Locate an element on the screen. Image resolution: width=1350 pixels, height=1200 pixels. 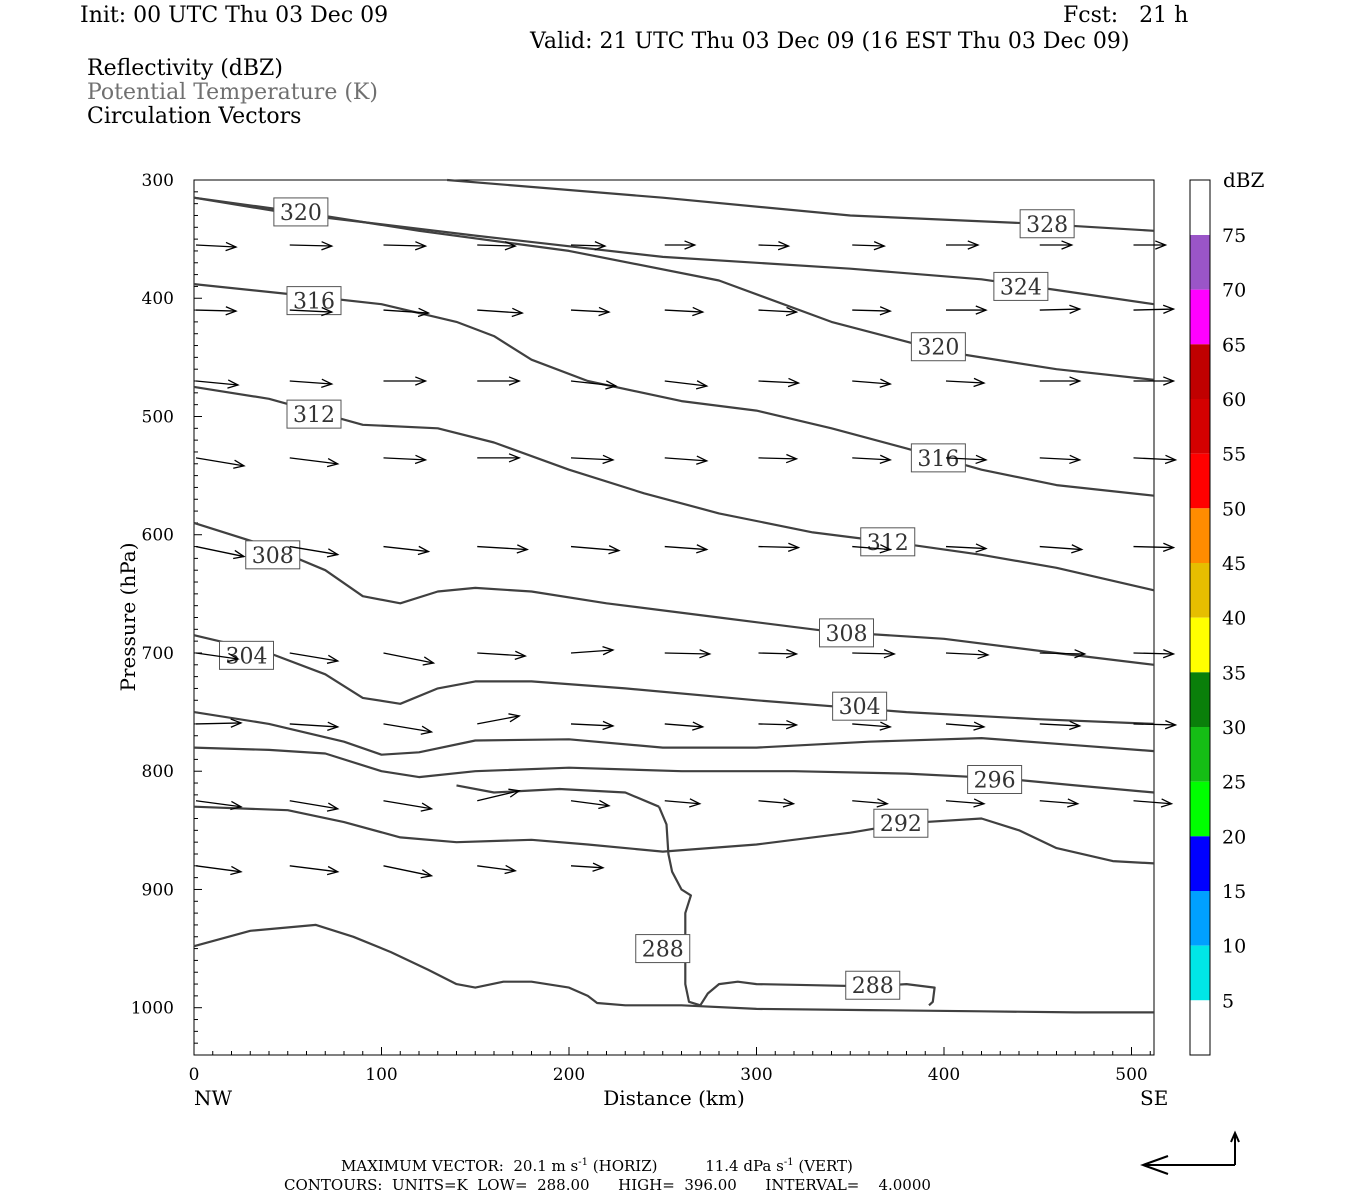
colorbar-label: 20 is located at coordinates (1234, 837).